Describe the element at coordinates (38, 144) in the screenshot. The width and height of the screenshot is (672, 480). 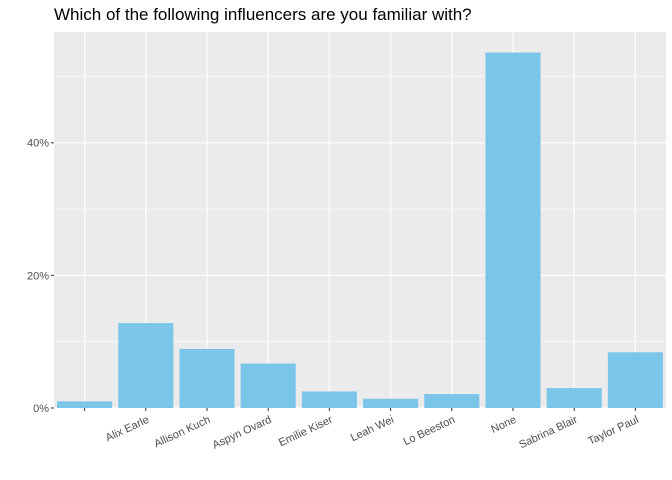
I see `y-tick-label: 40%` at that location.